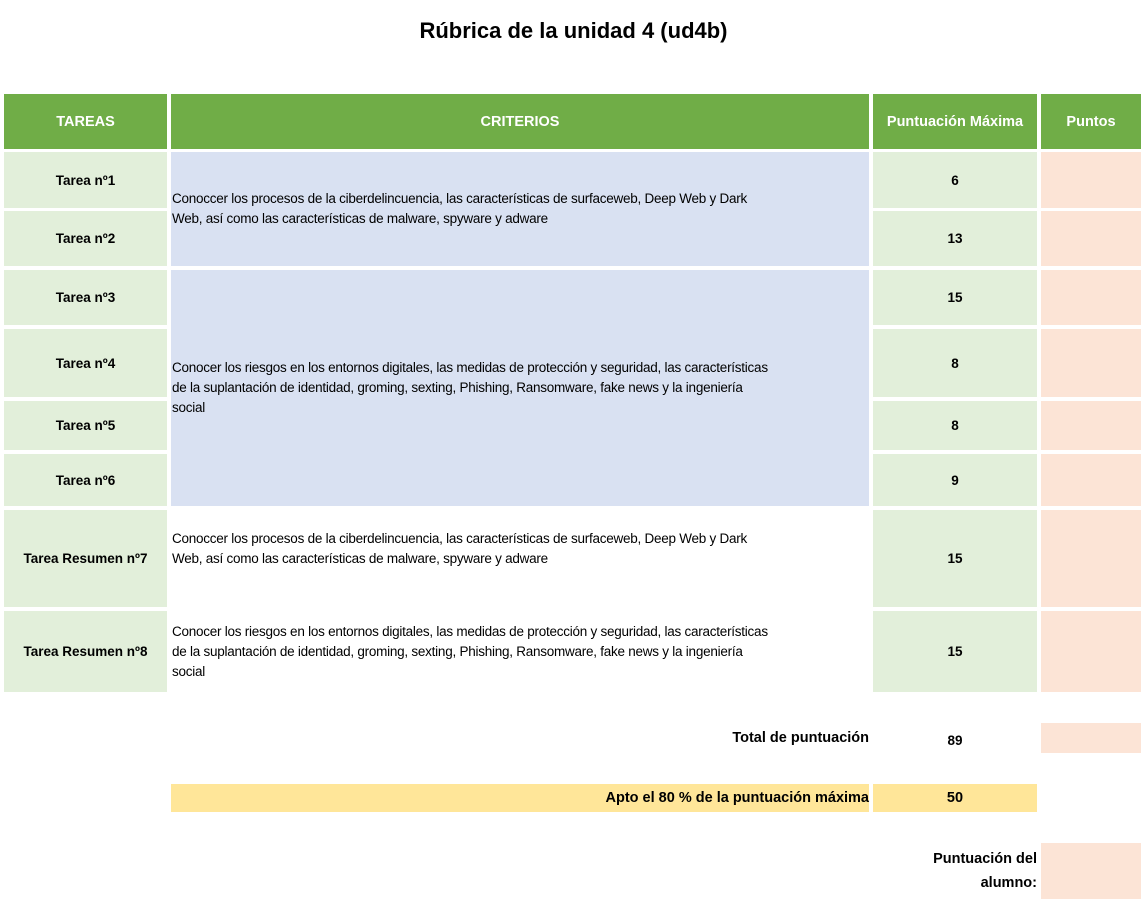 Image resolution: width=1147 pixels, height=907 pixels. What do you see at coordinates (955, 480) in the screenshot?
I see `max-cell: 9` at bounding box center [955, 480].